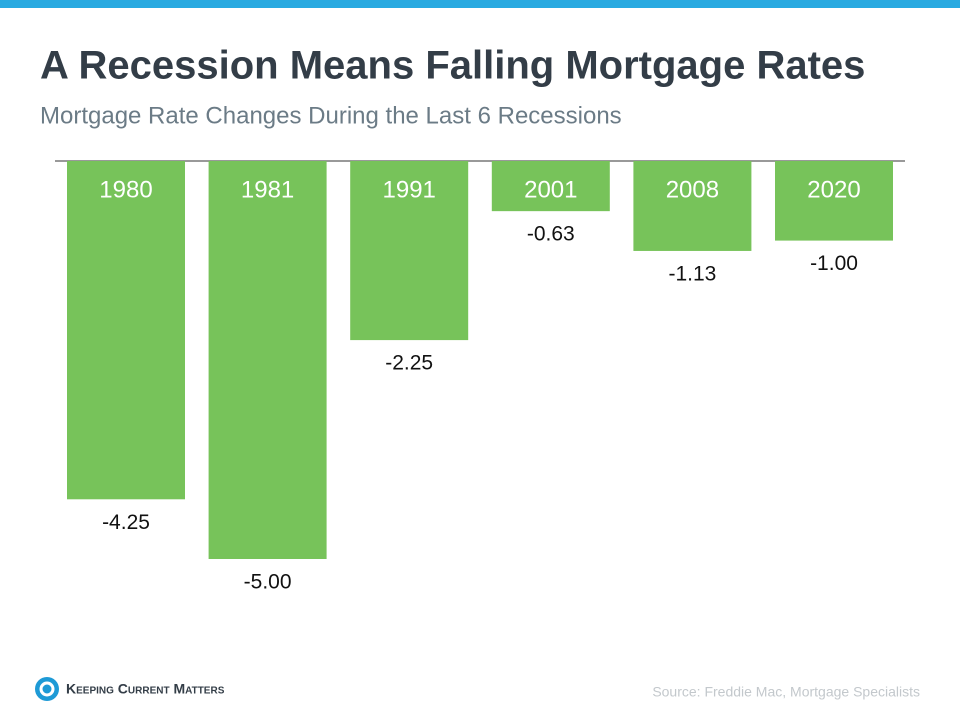 The width and height of the screenshot is (960, 720). What do you see at coordinates (692, 189) in the screenshot?
I see `category-label: 2008` at bounding box center [692, 189].